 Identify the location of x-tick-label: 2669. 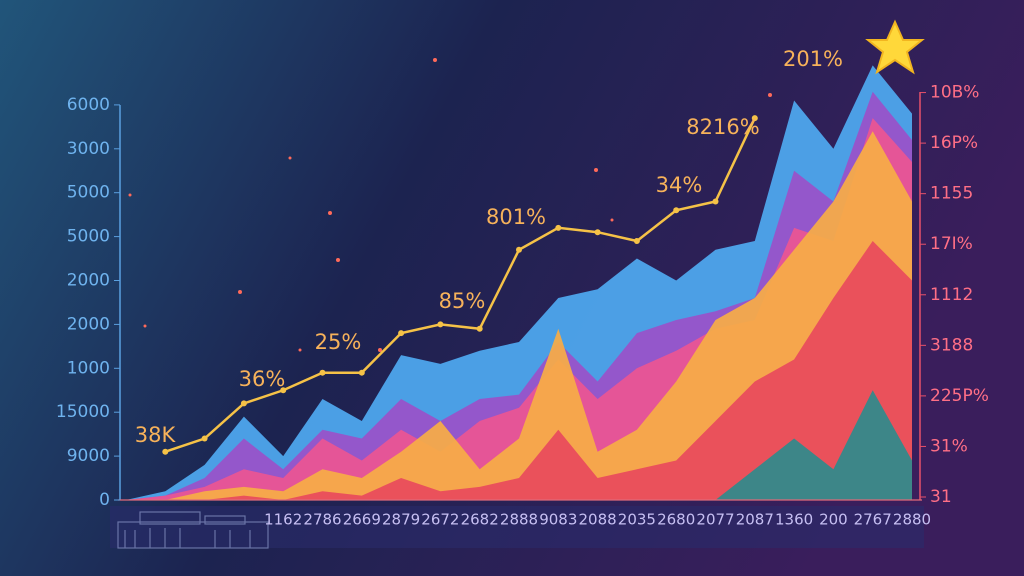
(362, 520).